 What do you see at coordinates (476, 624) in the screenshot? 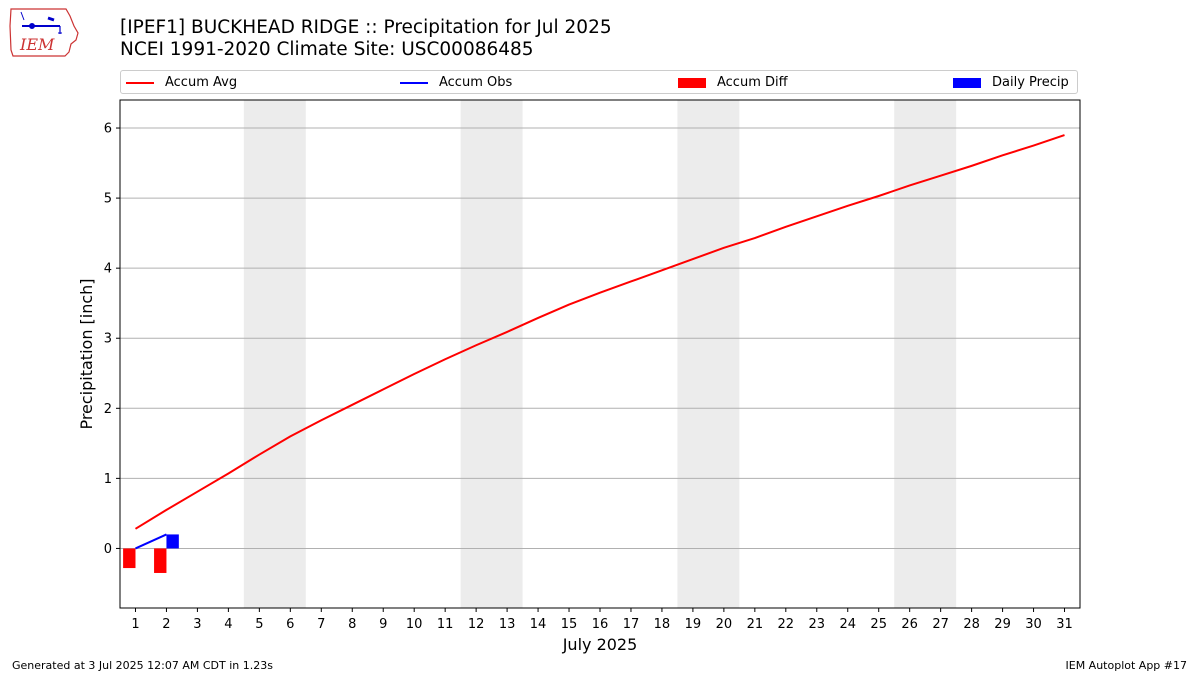
I see `x-tick-label: 12` at bounding box center [476, 624].